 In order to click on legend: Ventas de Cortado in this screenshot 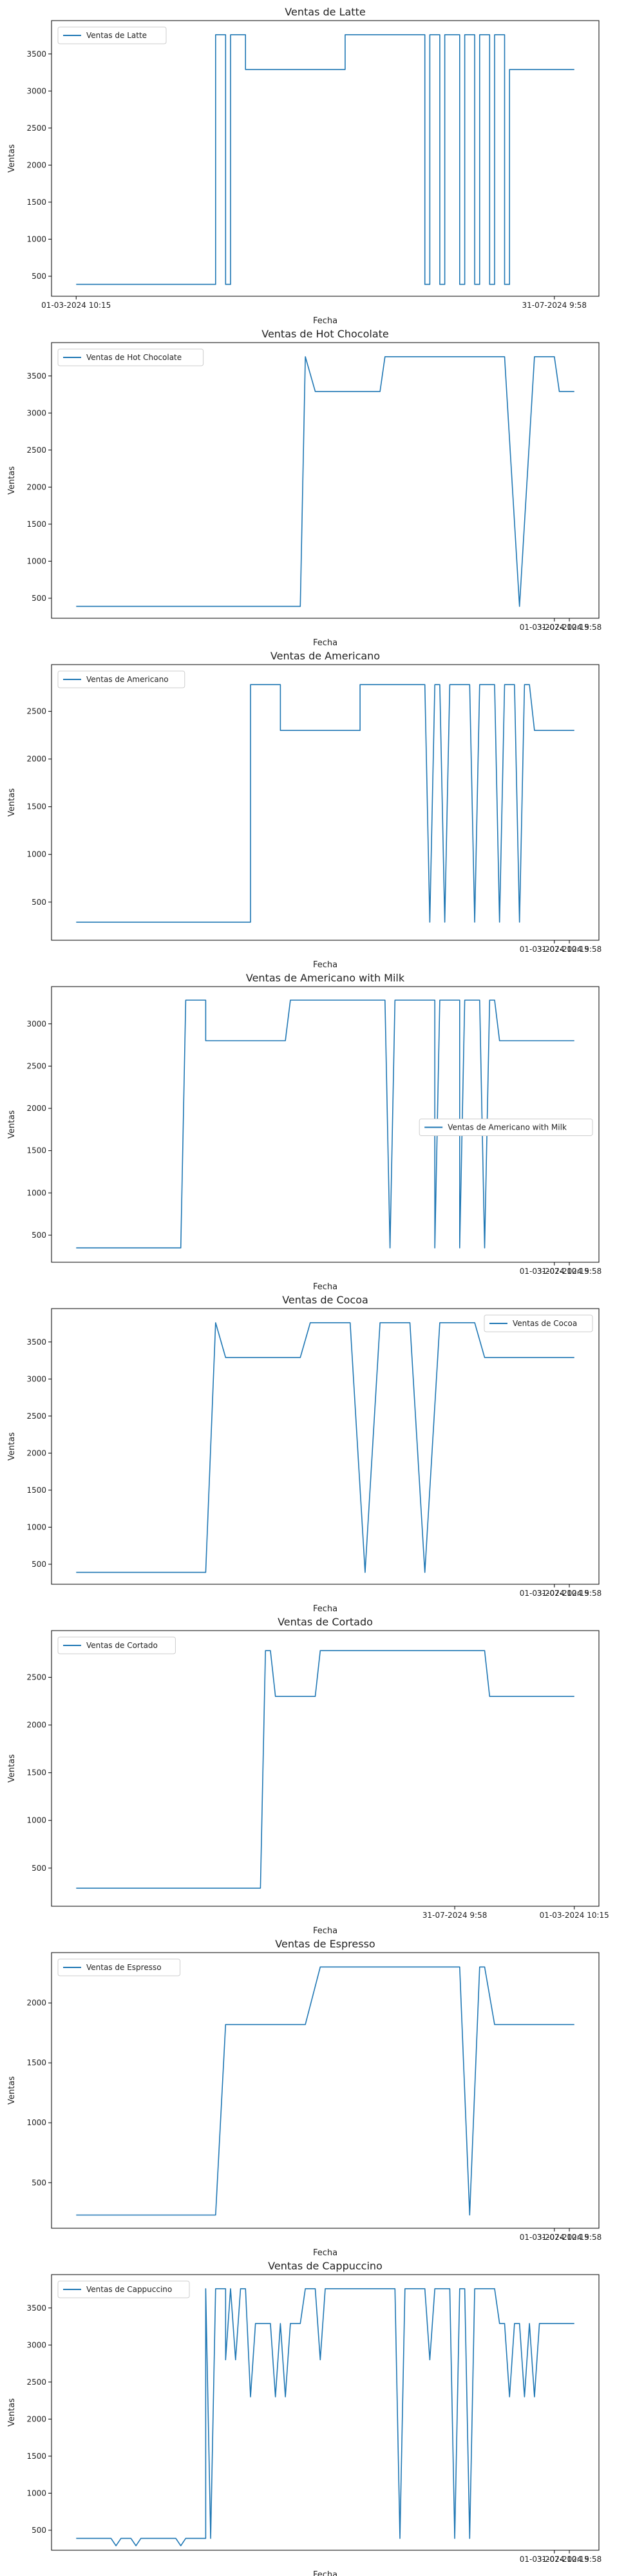, I will do `click(116, 1645)`.